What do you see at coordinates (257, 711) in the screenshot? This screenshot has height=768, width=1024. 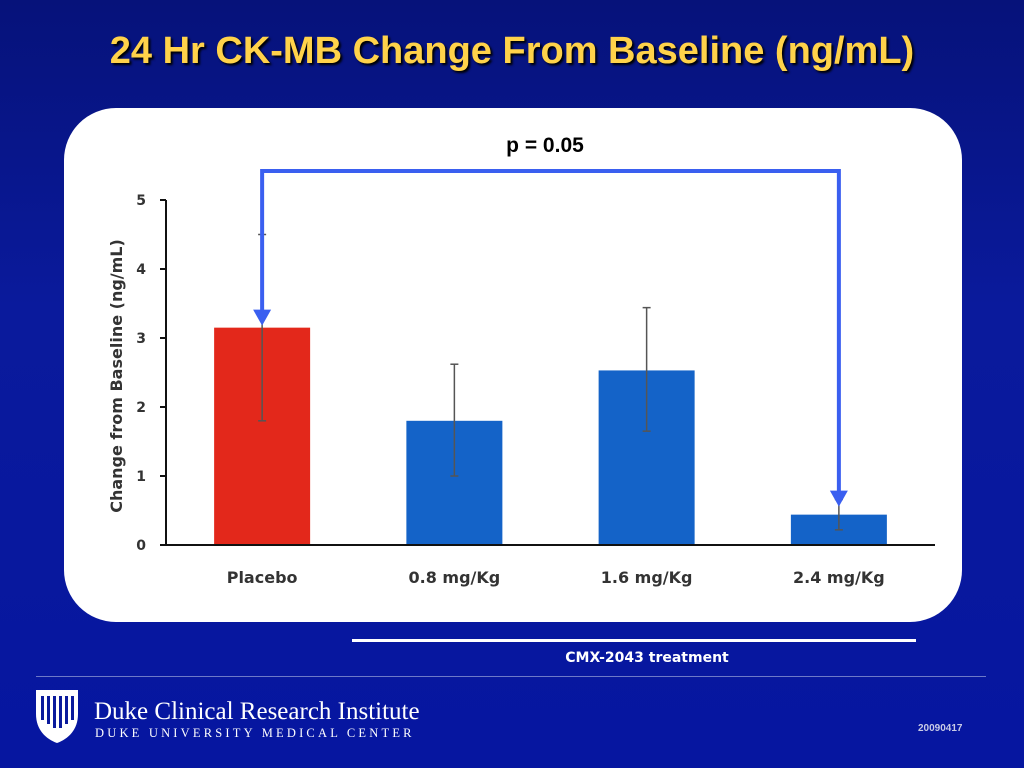 I see `org-name: Duke Clinical Research Institute` at bounding box center [257, 711].